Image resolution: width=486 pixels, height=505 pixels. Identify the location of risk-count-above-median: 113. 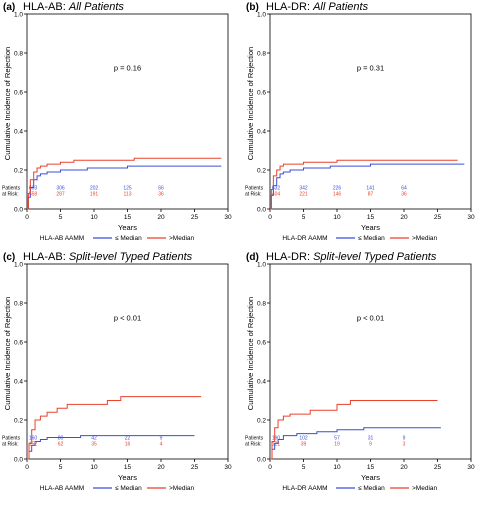
(128, 195).